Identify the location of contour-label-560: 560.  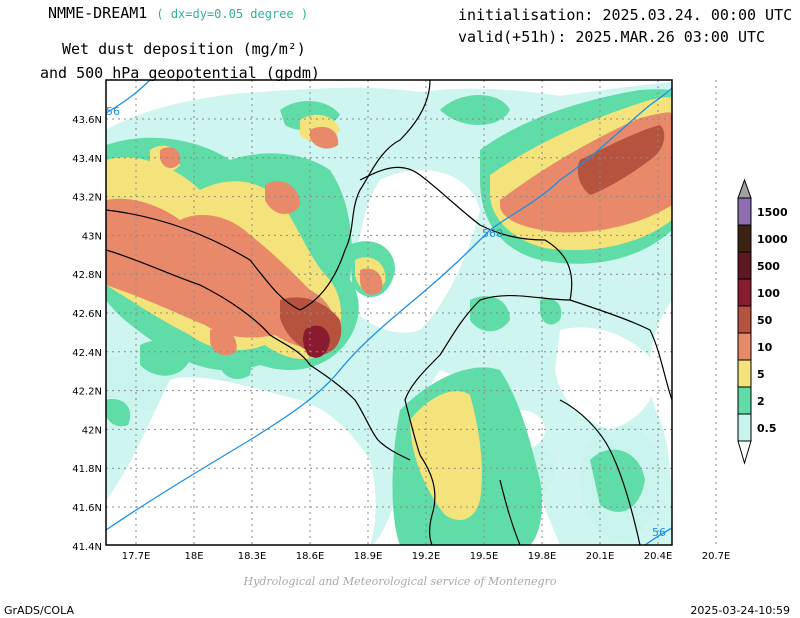
(492, 233).